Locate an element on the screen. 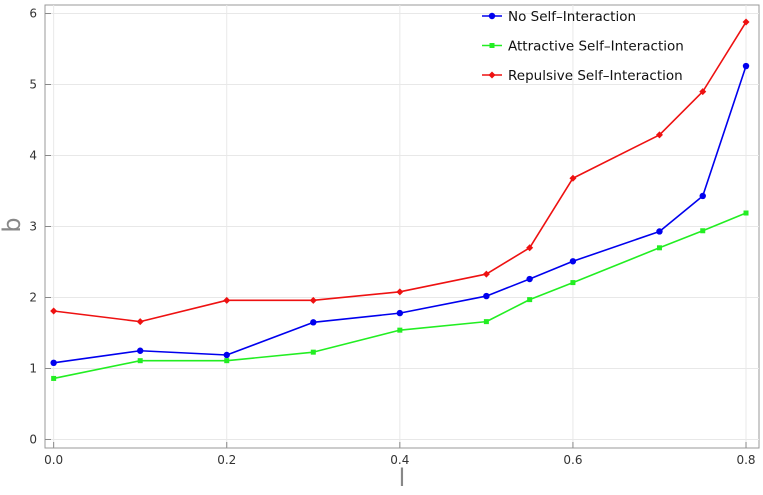 This screenshot has height=495, width=763. legend-label: Attractive Self–Interaction is located at coordinates (596, 47).